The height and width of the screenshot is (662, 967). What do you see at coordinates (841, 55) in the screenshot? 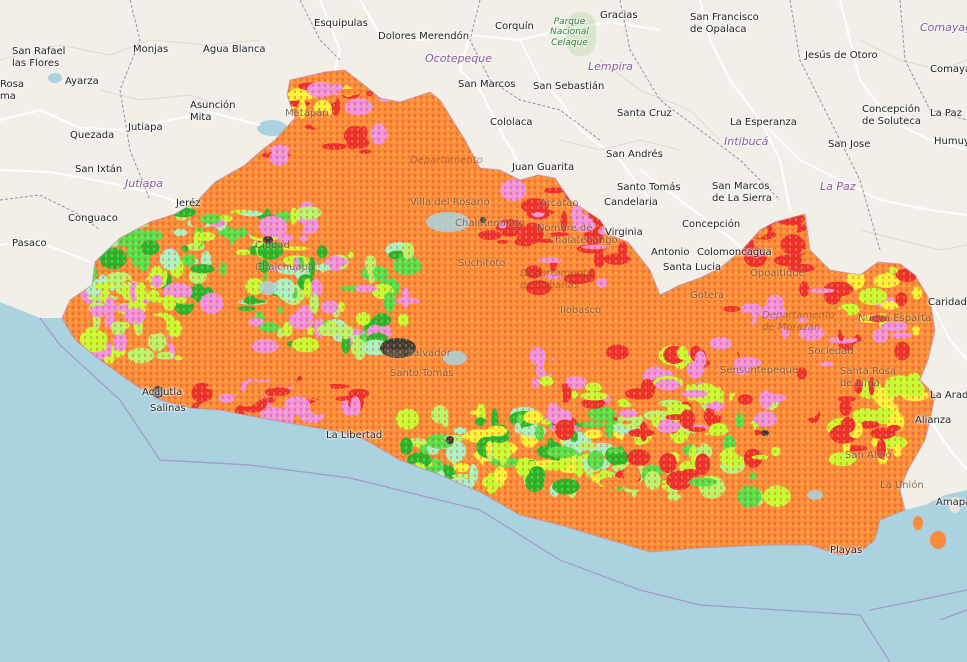
I see `map-label: Jesús de Otoro` at bounding box center [841, 55].